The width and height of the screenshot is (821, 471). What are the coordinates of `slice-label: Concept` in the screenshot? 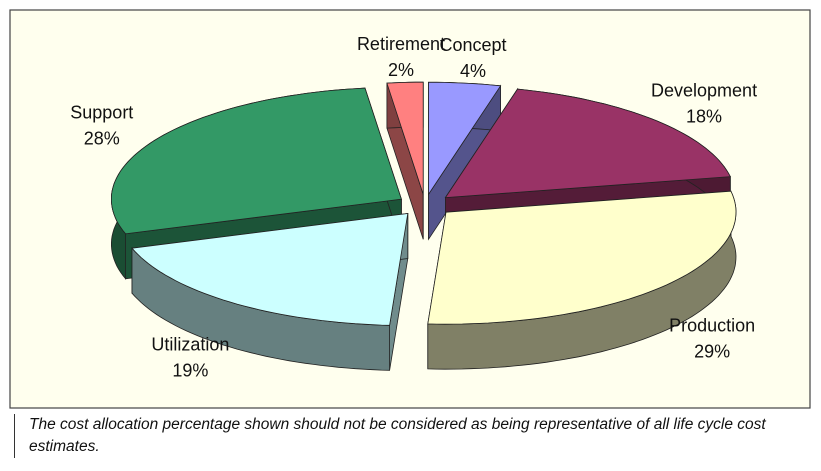 It's located at (472, 45).